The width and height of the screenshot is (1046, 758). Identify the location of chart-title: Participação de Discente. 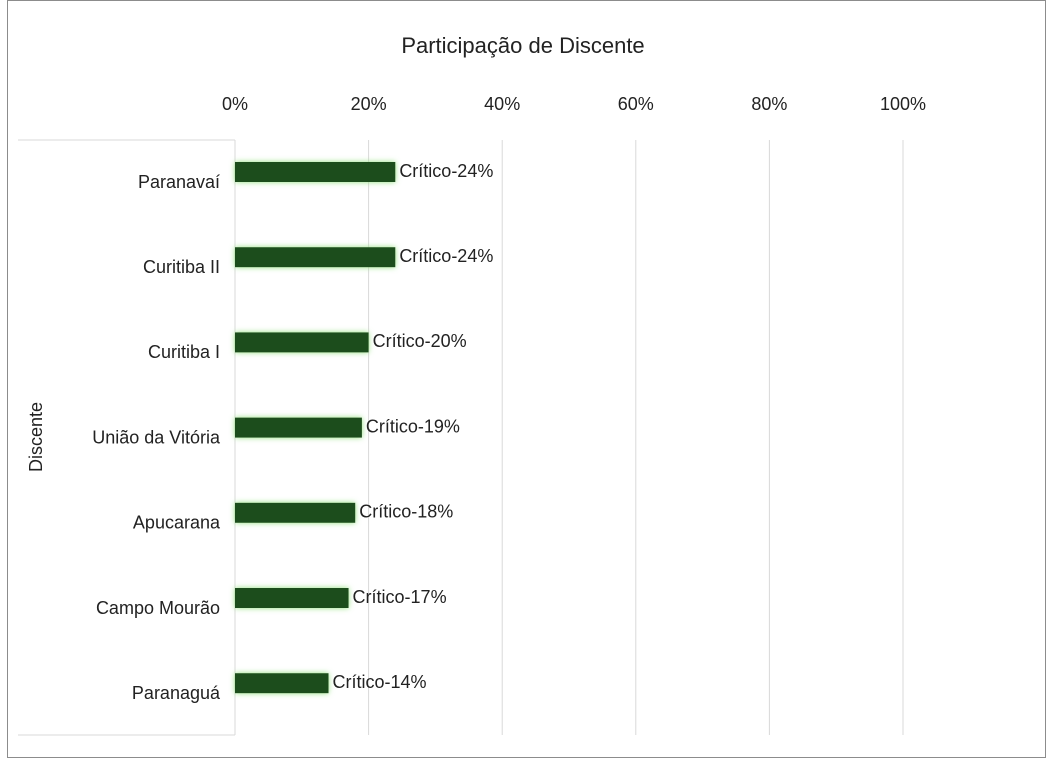
(522, 45).